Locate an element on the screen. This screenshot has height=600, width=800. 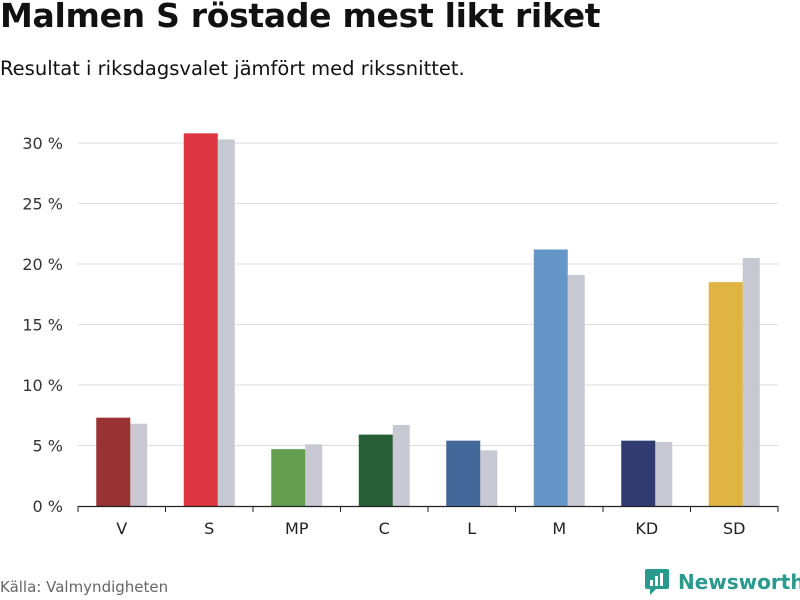
bar-national-KD is located at coordinates (664, 473).